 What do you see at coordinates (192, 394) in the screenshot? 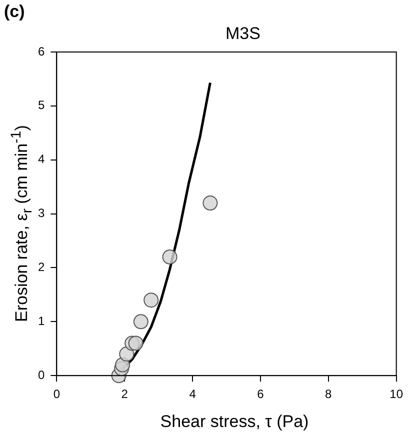
I see `x-tick-label: 4` at bounding box center [192, 394].